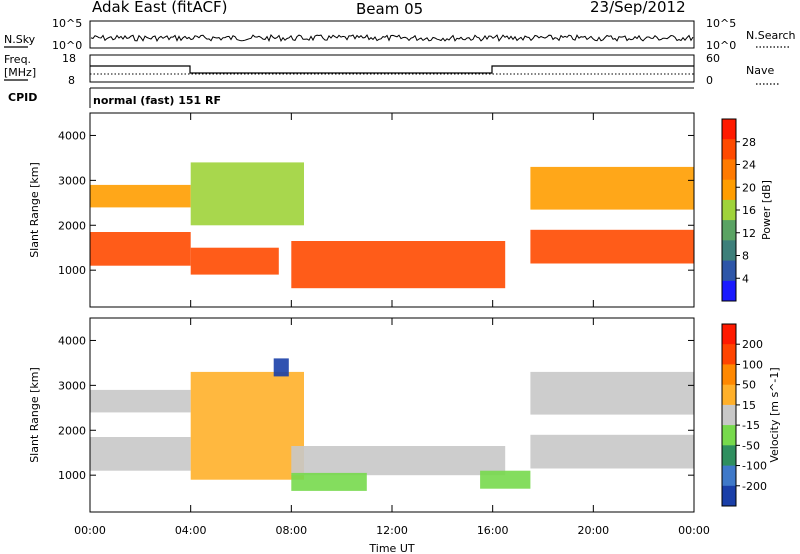 The width and height of the screenshot is (800, 554). Describe the element at coordinates (709, 80) in the screenshot. I see `nave-tick-bottom: 0` at that location.